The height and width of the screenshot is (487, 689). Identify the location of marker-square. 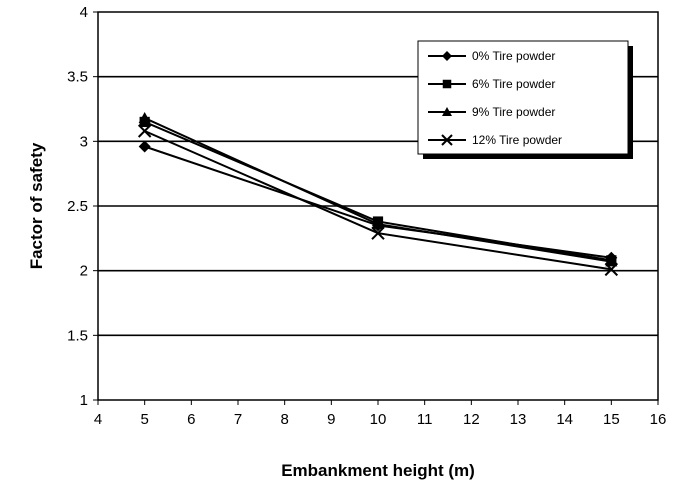
(447, 84).